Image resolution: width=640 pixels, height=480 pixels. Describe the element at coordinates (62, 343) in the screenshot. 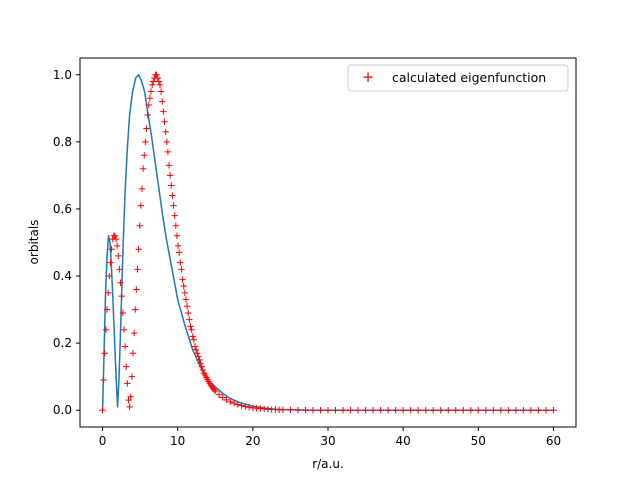

I see `y-tick-label: 0.2` at that location.